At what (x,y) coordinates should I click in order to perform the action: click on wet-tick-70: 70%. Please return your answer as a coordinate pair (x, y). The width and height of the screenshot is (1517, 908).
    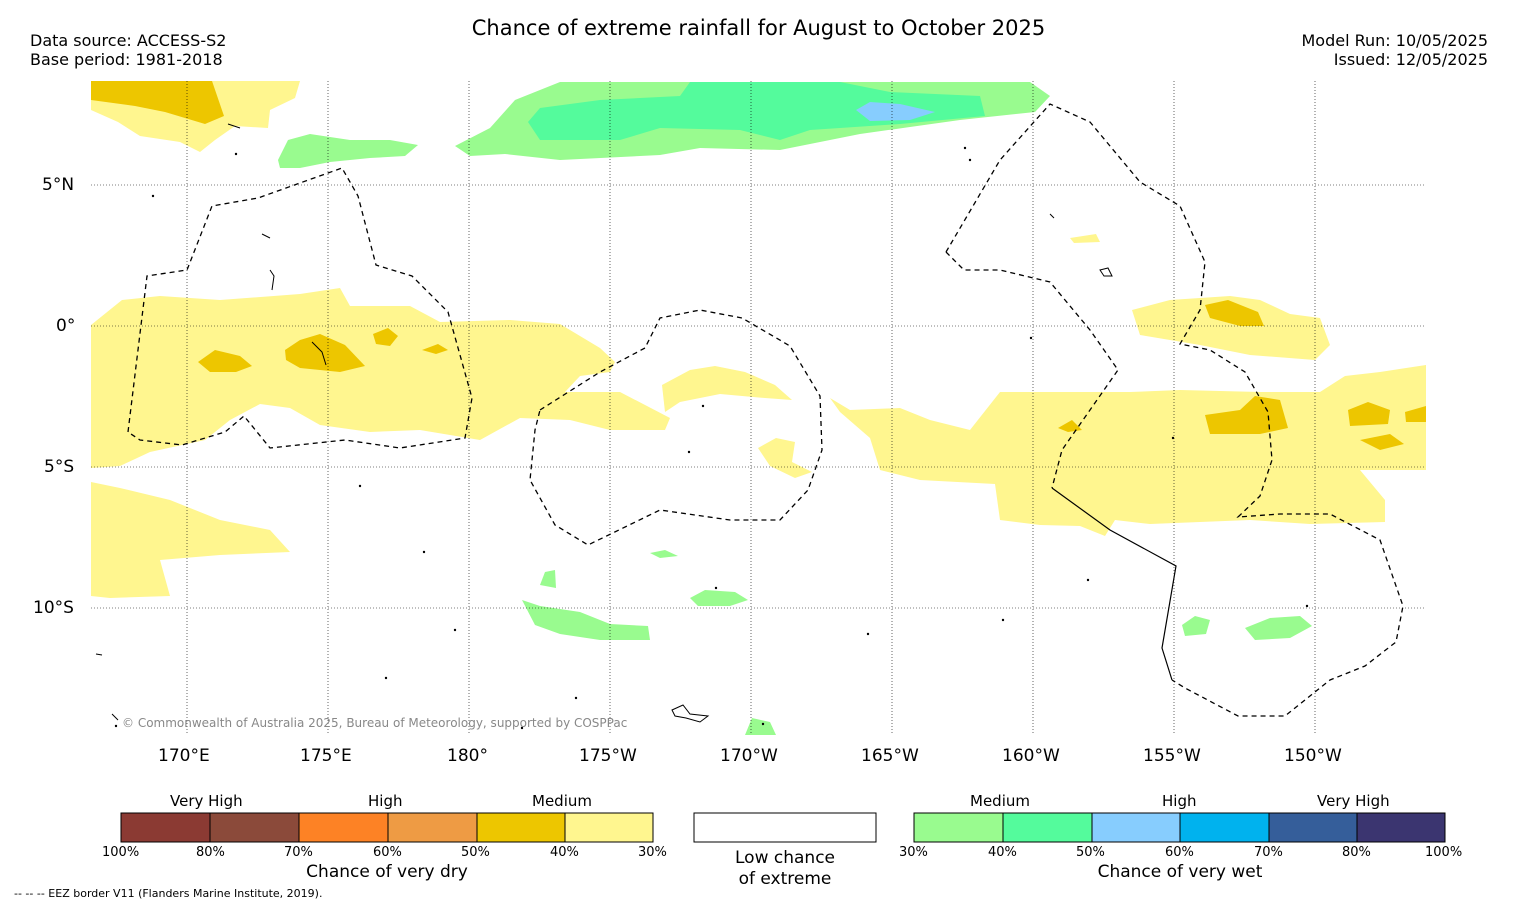
    Looking at the image, I should click on (1268, 852).